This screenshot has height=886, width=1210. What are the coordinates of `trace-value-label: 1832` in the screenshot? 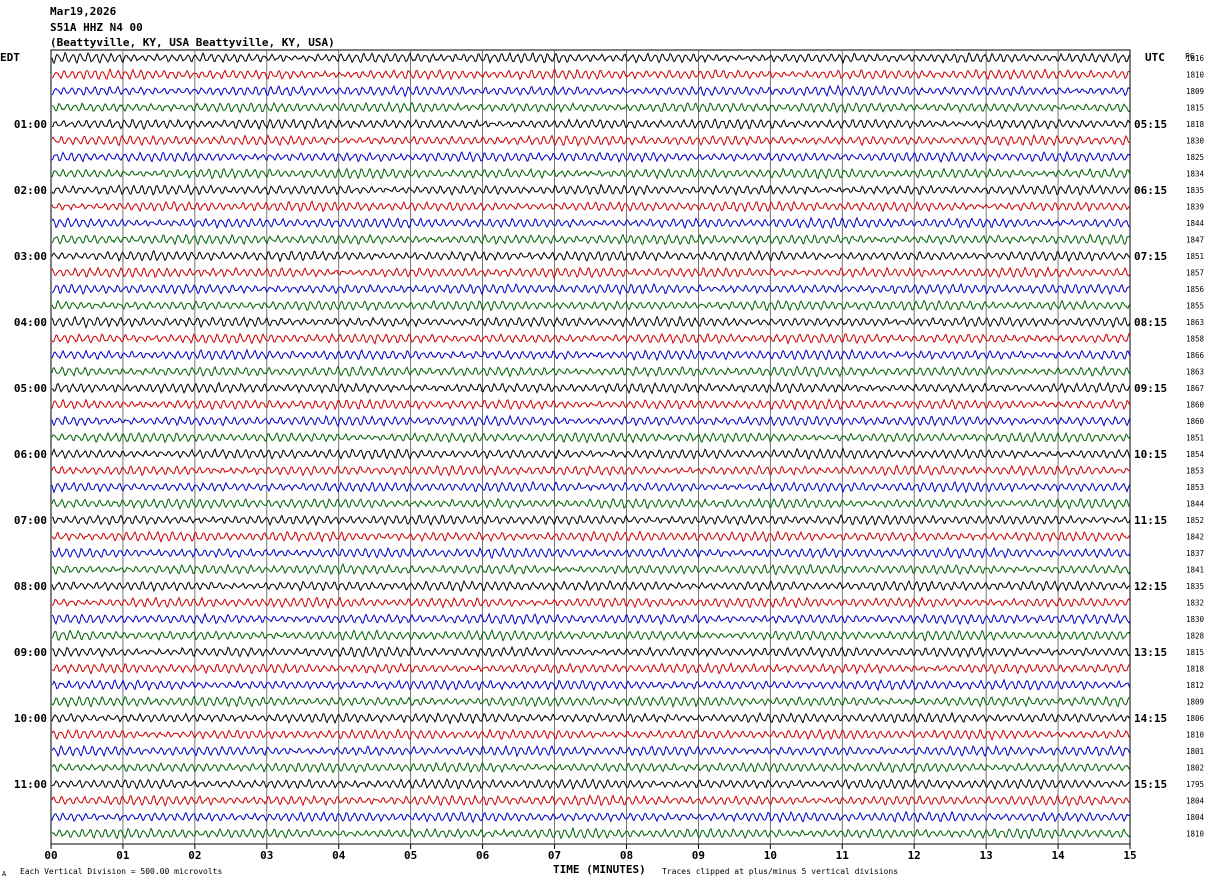 It's located at (1195, 603).